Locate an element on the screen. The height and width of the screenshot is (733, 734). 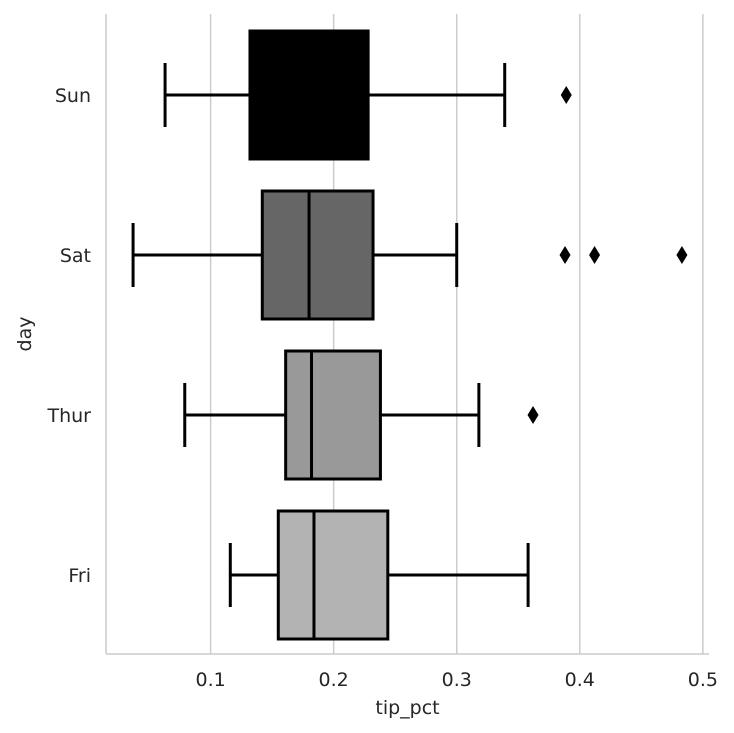
x-tick-label: 0.2 is located at coordinates (334, 680).